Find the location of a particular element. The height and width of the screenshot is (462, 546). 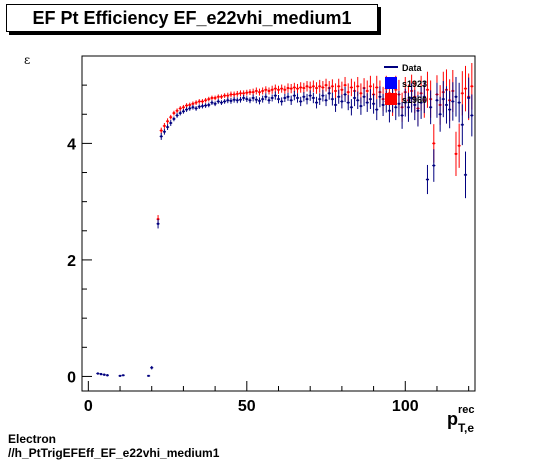

x-axis-label-superscript: rec is located at coordinates (466, 410).